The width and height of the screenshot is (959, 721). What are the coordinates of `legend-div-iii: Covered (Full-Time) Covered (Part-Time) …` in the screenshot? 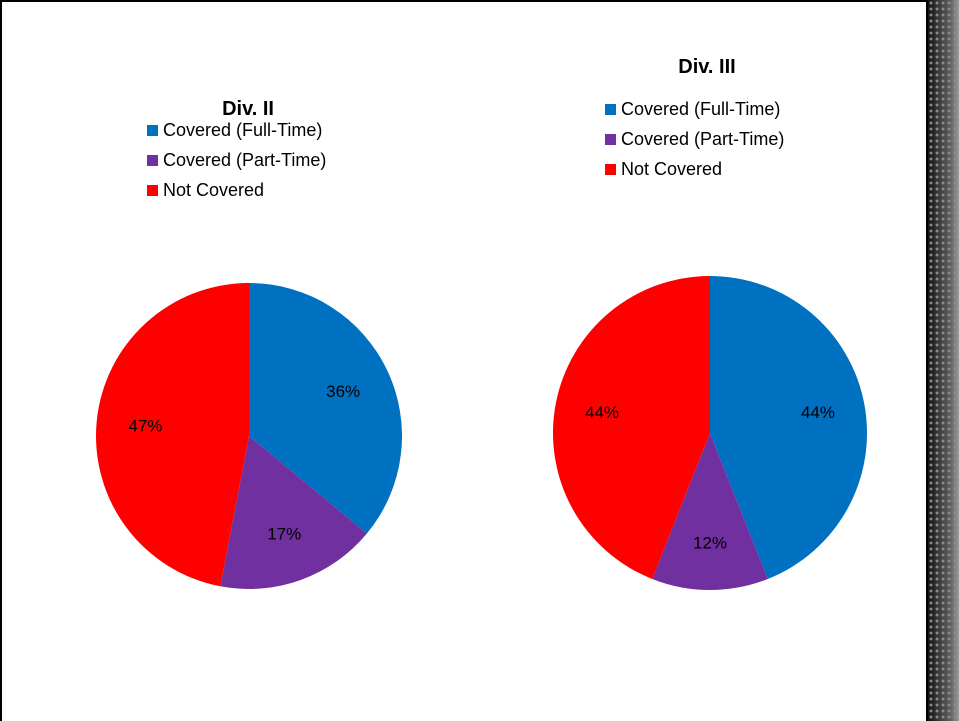 It's located at (694, 139).